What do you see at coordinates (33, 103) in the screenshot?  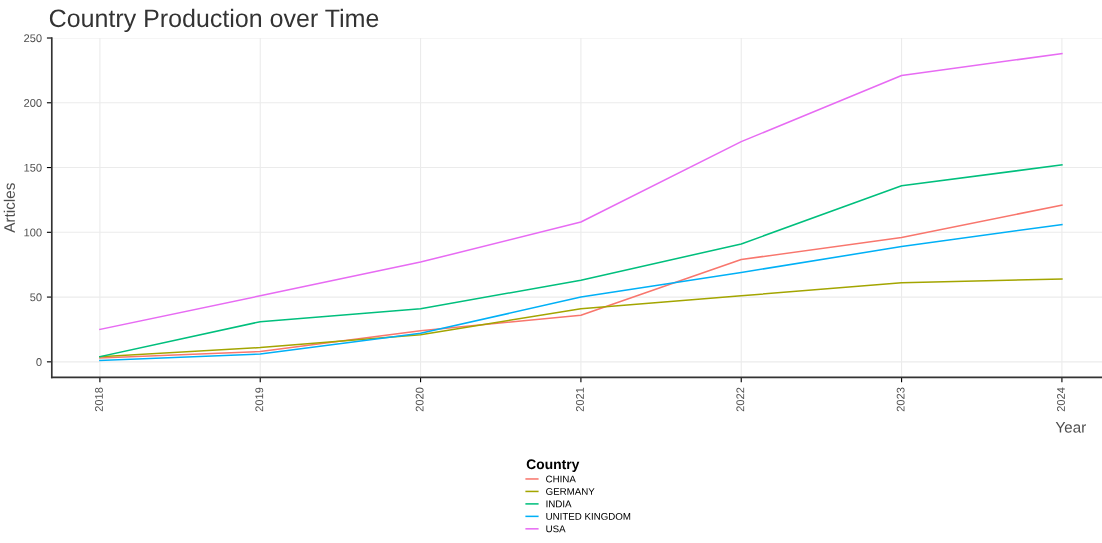 I see `y-tick-label: 200` at bounding box center [33, 103].